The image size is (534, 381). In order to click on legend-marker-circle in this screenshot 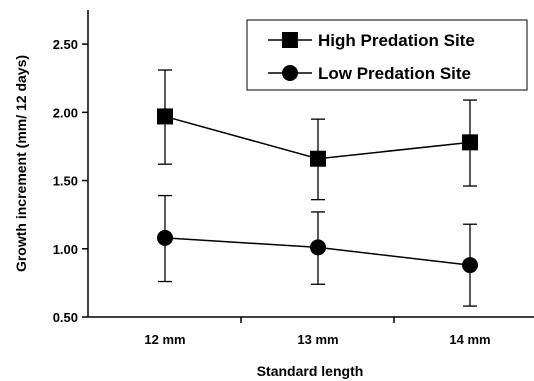, I will do `click(290, 73)`.